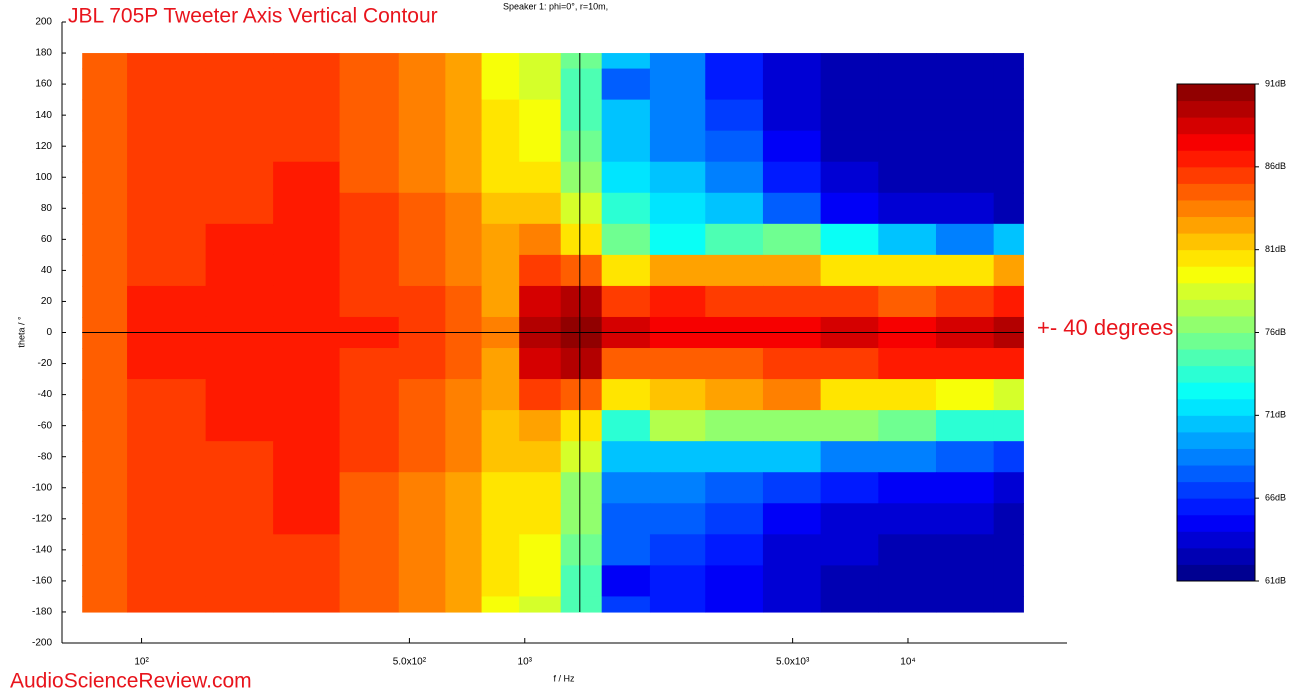 The image size is (1298, 693). I want to click on y-tick-label: 40, so click(47, 270).